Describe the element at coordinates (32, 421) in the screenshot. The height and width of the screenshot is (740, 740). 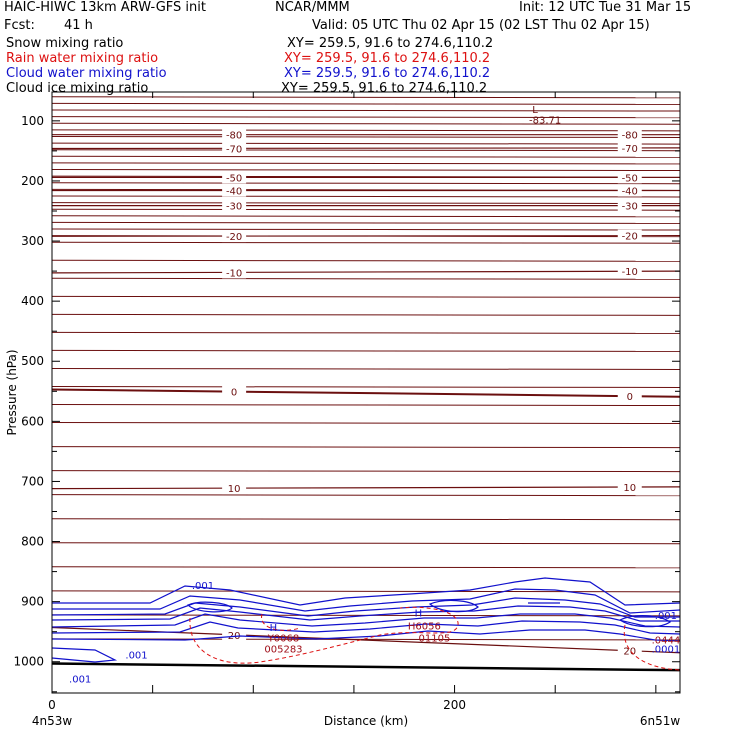
I see `y-tick-label: 600` at that location.